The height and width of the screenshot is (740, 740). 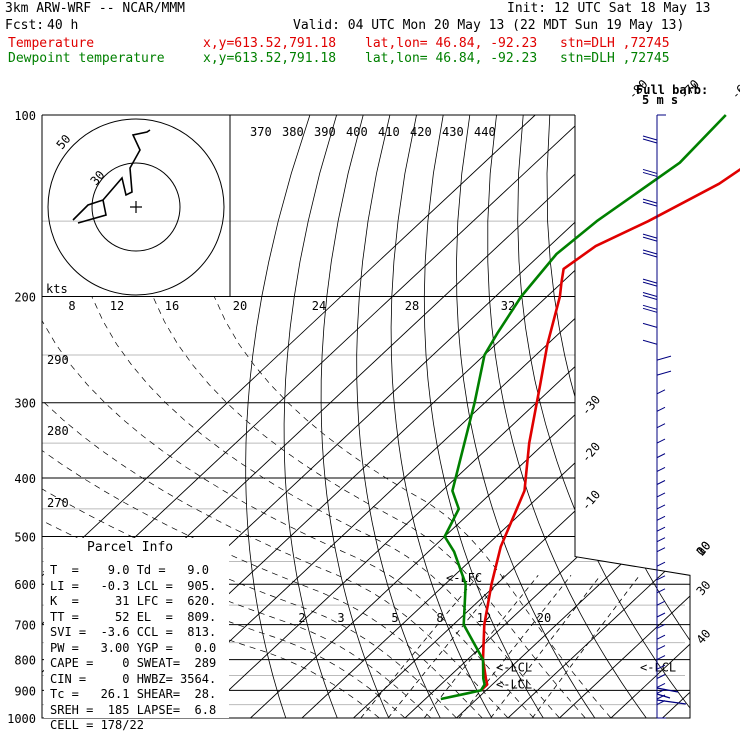 I want to click on theta-label: 400, so click(x=357, y=132).